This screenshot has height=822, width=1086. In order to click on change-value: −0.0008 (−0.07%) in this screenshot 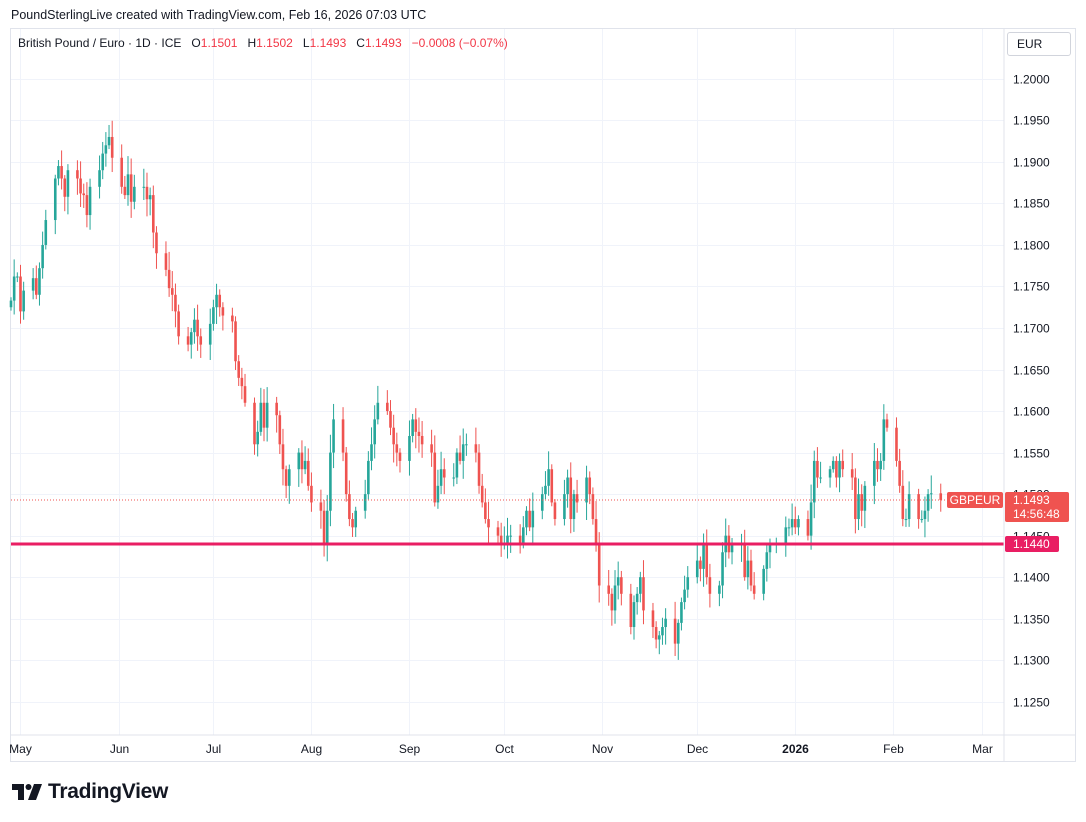, I will do `click(459, 43)`.